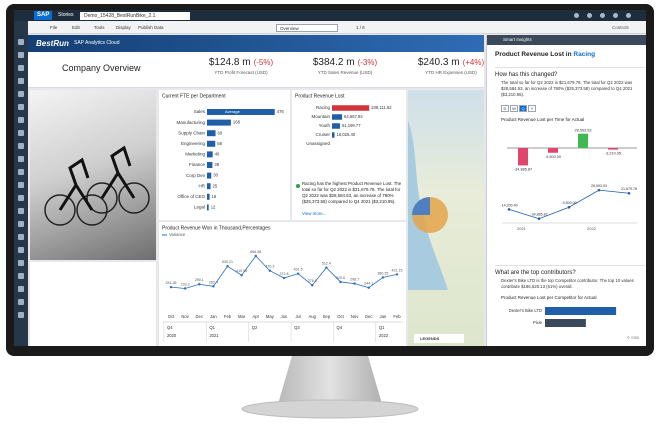  Describe the element at coordinates (345, 134) in the screenshot. I see `bar-value-label: 16,025.40` at that location.